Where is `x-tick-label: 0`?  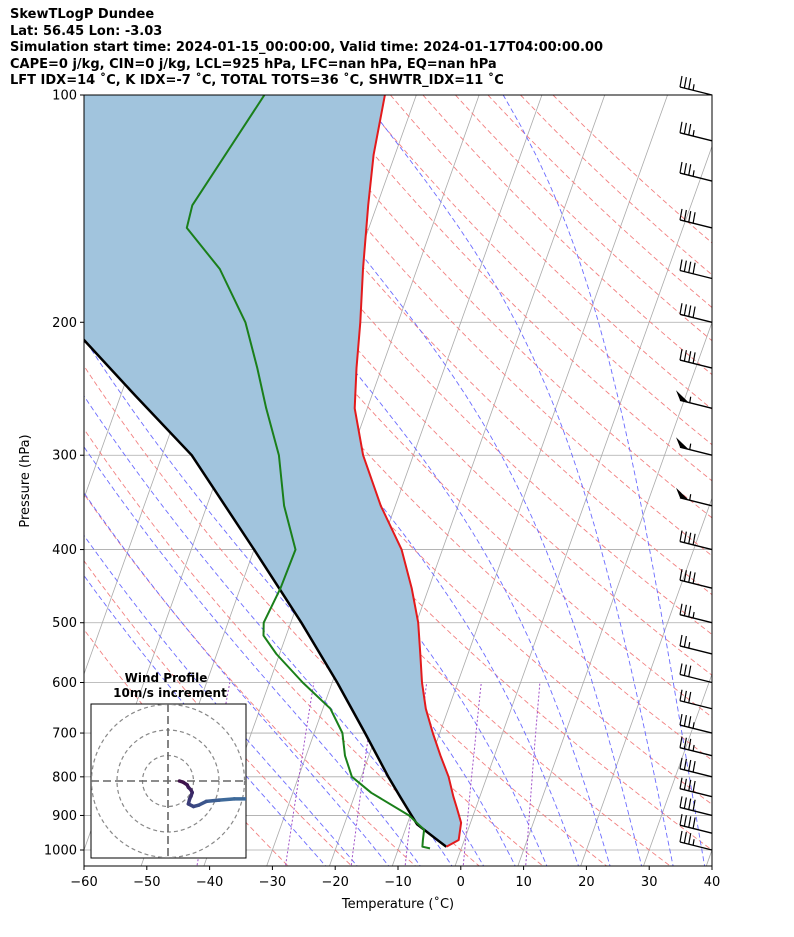
x-tick-label: 0 is located at coordinates (461, 882).